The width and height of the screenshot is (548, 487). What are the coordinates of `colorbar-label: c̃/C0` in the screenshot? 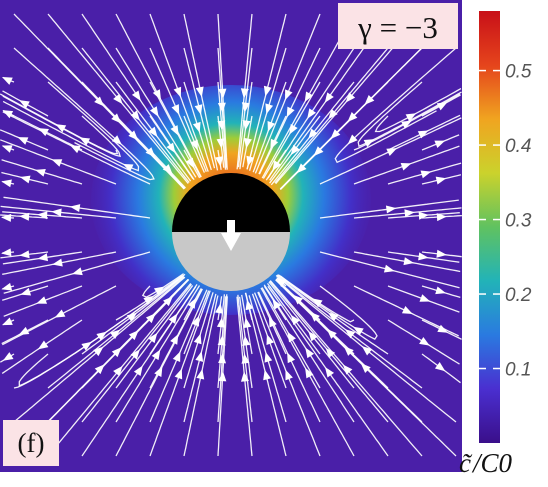 It's located at (486, 463).